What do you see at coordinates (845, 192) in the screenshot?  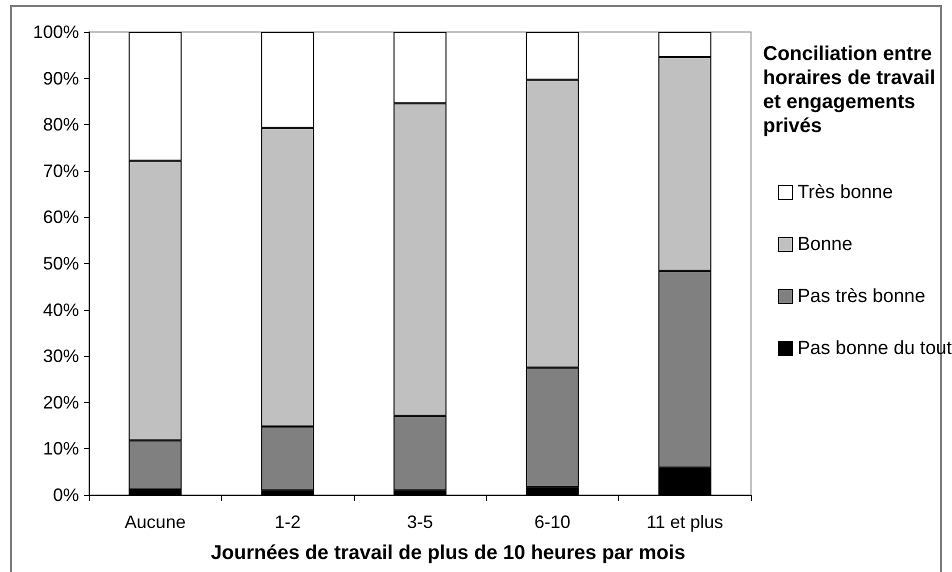 I see `legend-label: Très bonne` at bounding box center [845, 192].